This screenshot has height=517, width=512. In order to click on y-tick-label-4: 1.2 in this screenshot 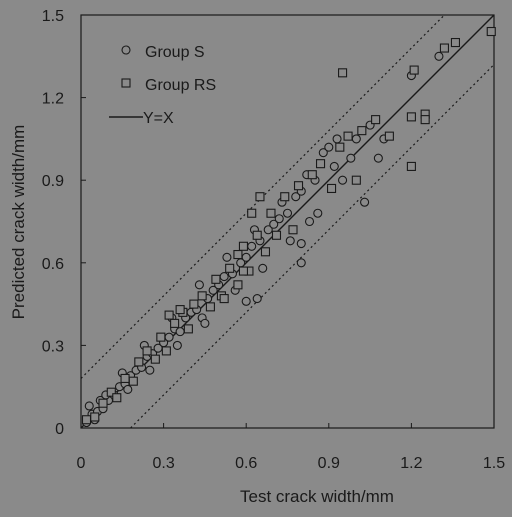, I will do `click(53, 99)`.